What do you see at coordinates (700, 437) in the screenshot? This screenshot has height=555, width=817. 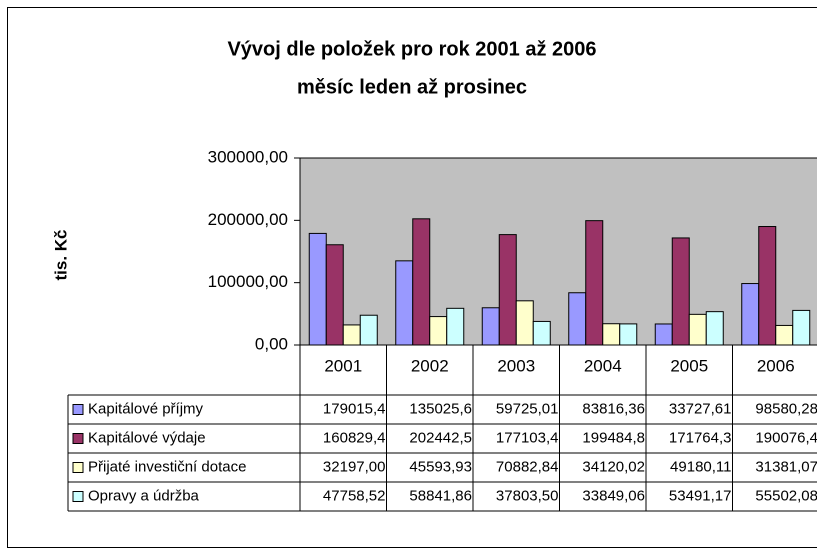 I see `table-value: 171764,3` at bounding box center [700, 437].